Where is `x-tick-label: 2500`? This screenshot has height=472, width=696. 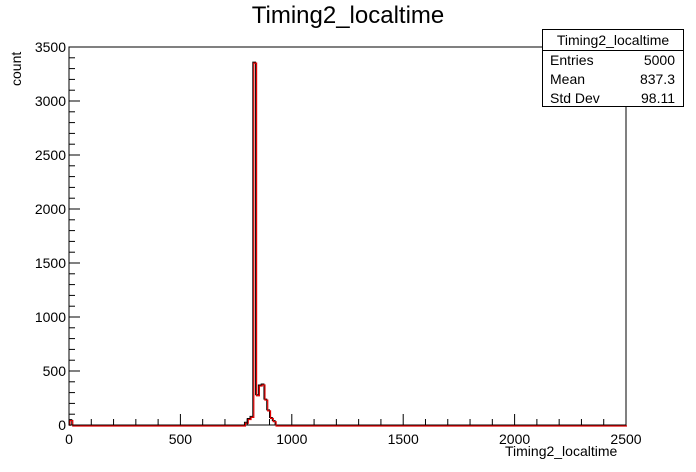
x-tick-label: 2500 is located at coordinates (625, 439).